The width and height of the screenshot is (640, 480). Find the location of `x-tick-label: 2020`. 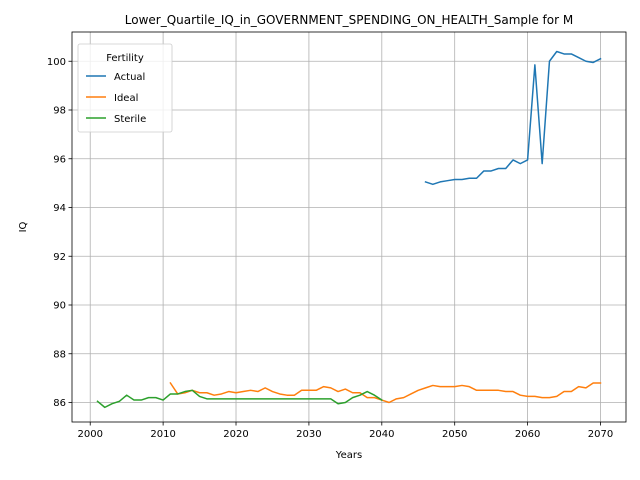

x-tick-label: 2020 is located at coordinates (235, 434).